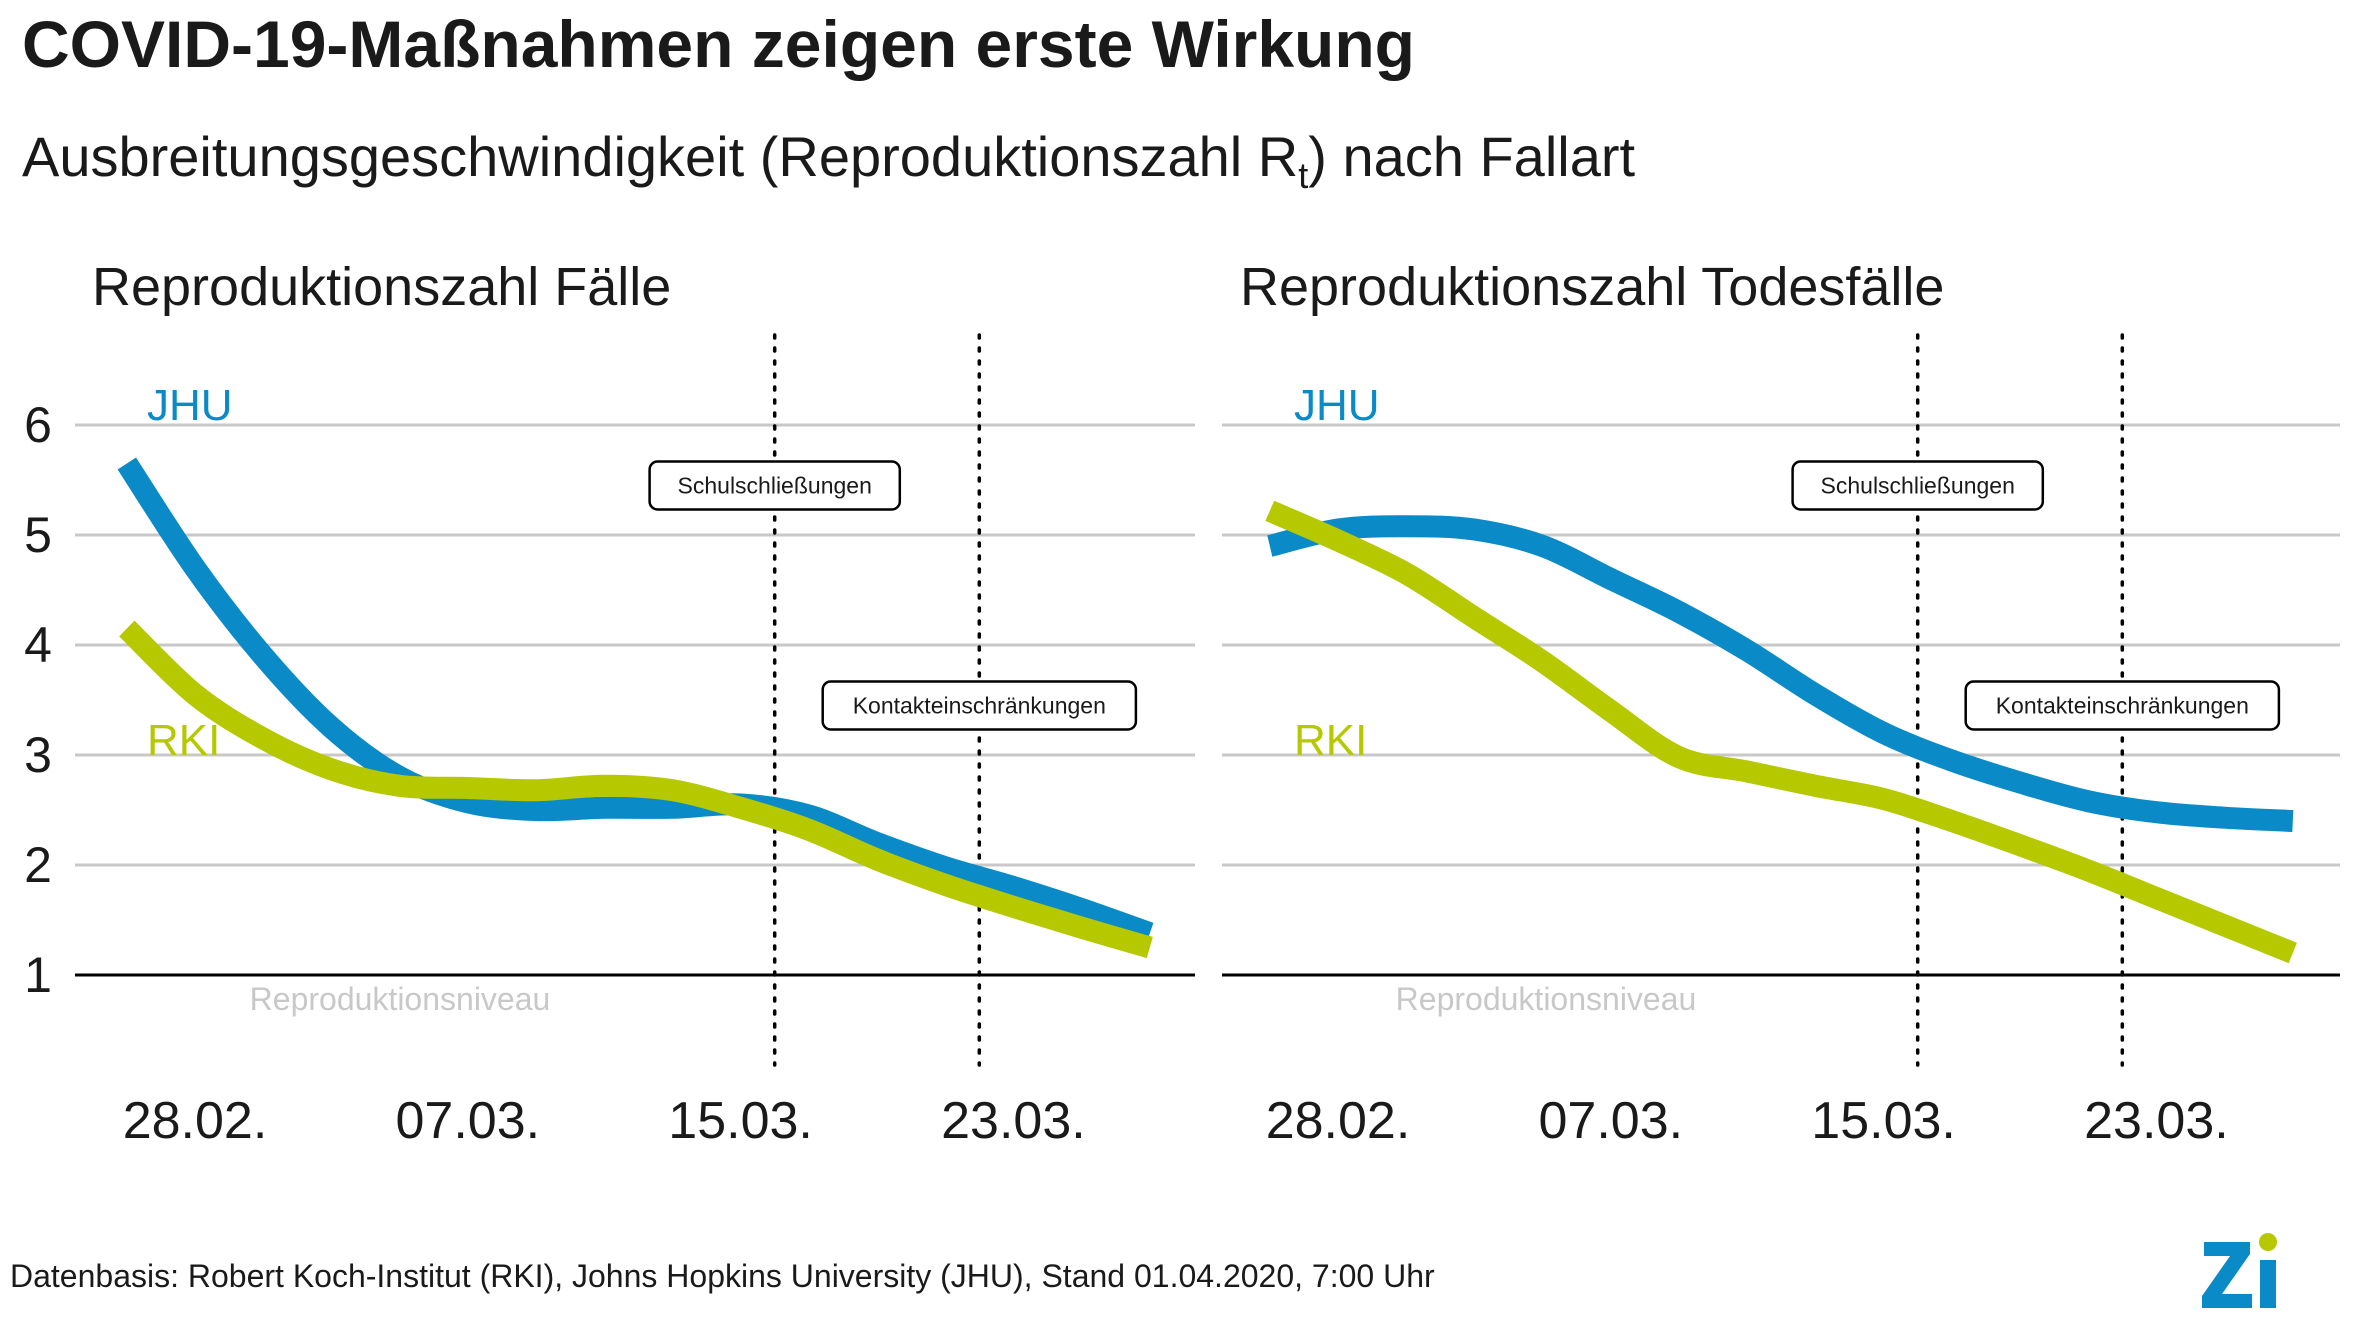 This screenshot has width=2362, height=1328. I want to click on y-tick-label: 1, so click(38, 975).